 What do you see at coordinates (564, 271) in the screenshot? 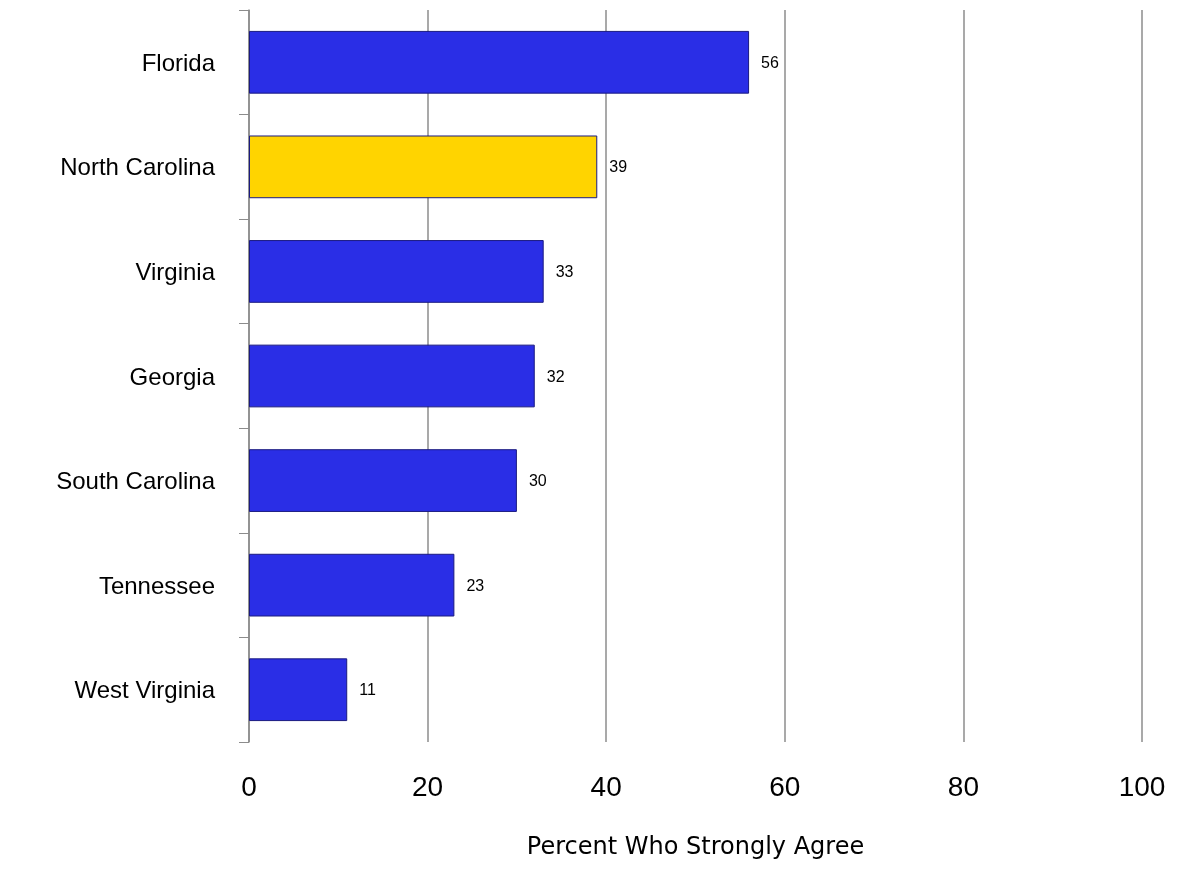
I see `data-label: 33` at bounding box center [564, 271].